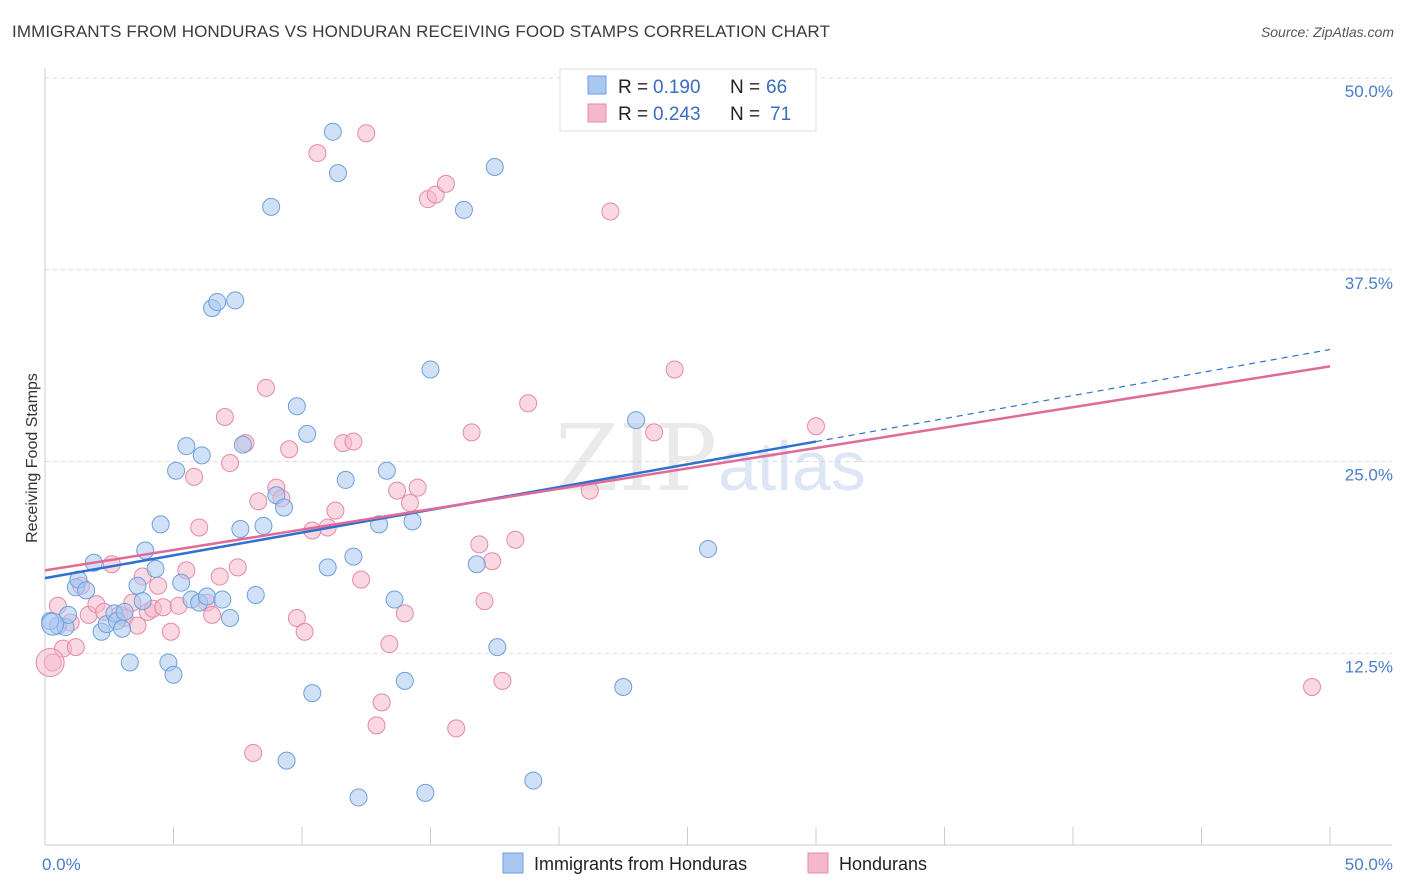 The width and height of the screenshot is (1406, 892). Describe the element at coordinates (776, 87) in the screenshot. I see `legend-n-value-1: 66` at that location.